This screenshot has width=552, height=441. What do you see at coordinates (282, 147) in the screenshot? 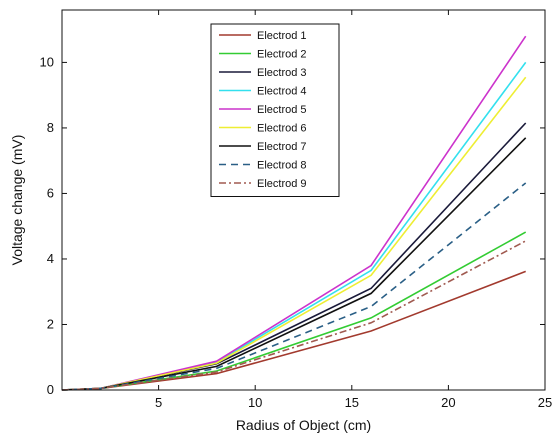
I see `legend-label-7: Electrod 7` at bounding box center [282, 147].